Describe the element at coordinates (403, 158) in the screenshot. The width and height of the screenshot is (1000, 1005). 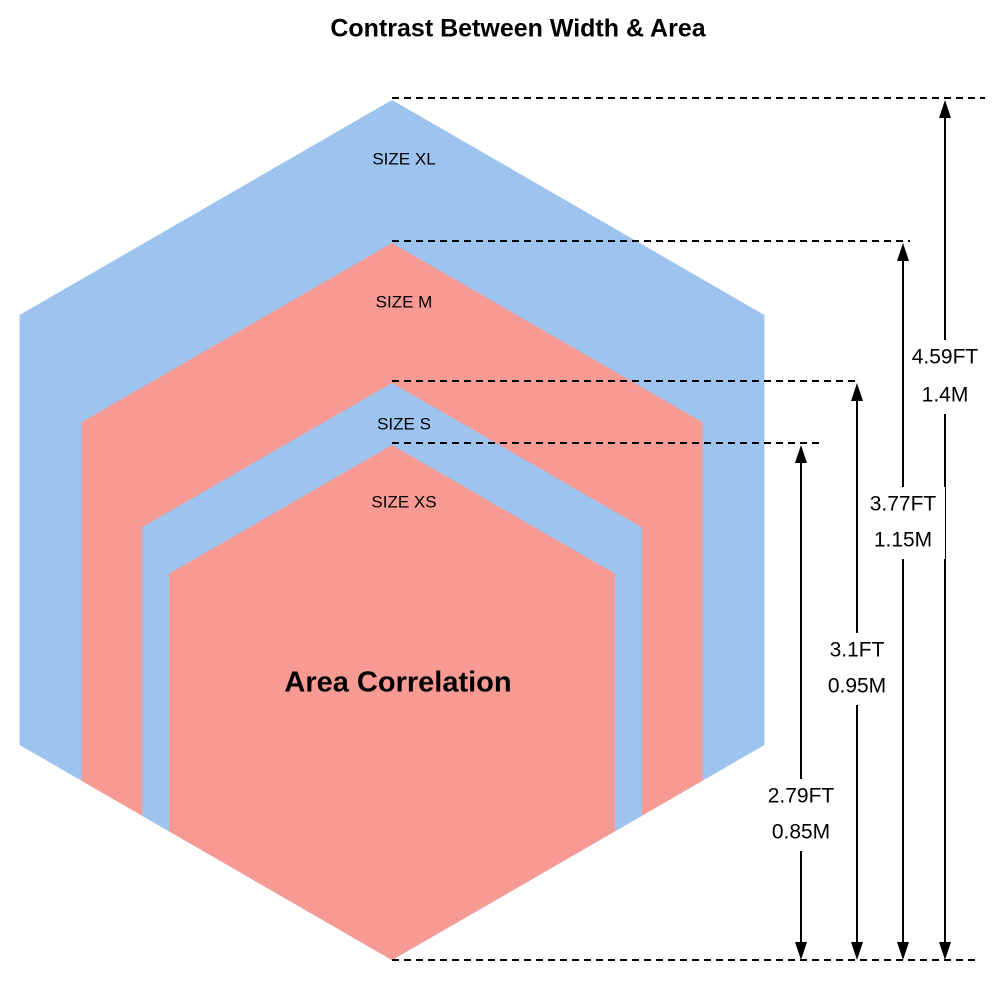
I see `size-label: SIZE XL` at that location.